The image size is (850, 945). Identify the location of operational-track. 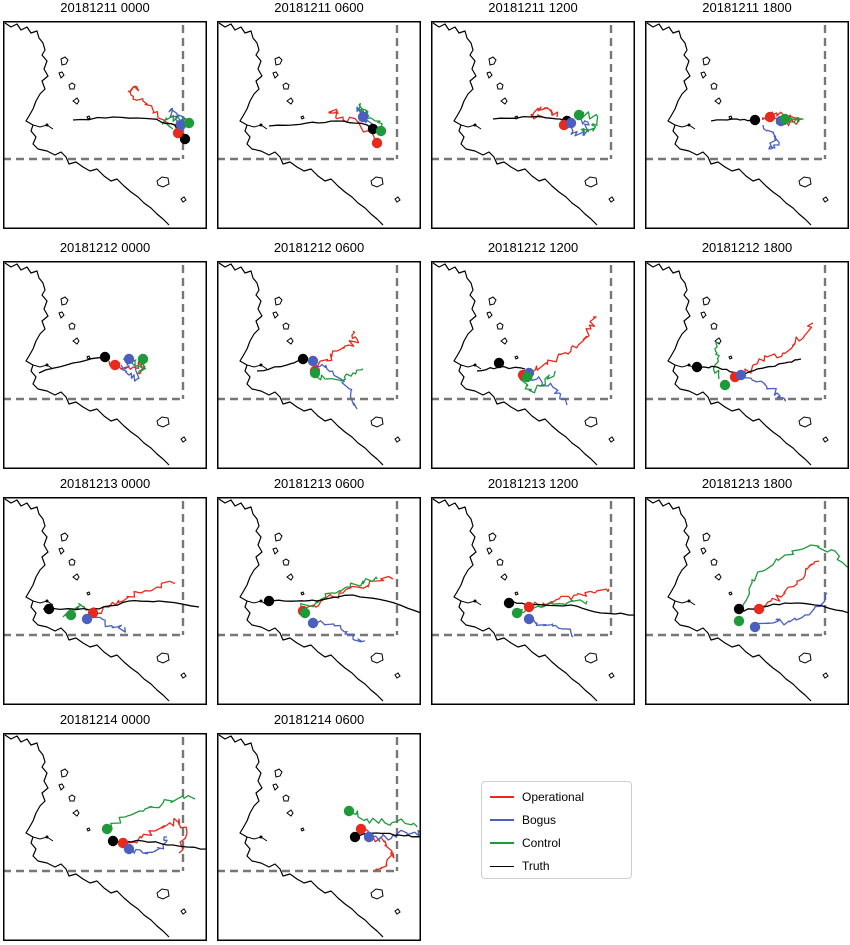
(789, 585).